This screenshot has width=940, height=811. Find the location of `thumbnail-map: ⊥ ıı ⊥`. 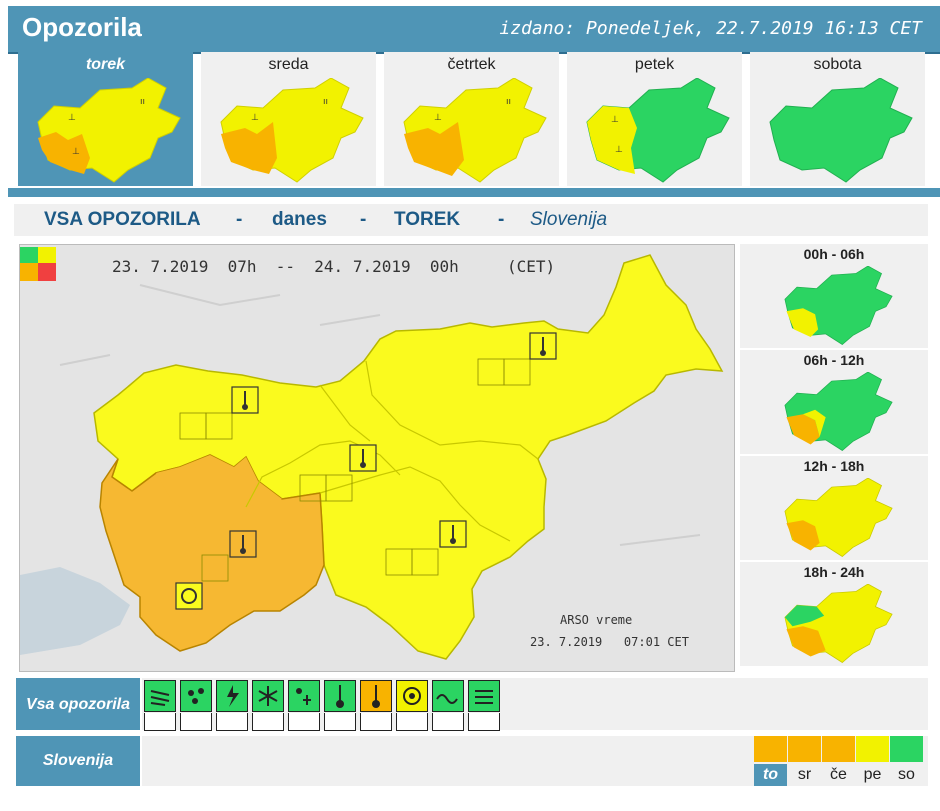

thumbnail-map: ⊥ ıı ⊥ is located at coordinates (109, 130).